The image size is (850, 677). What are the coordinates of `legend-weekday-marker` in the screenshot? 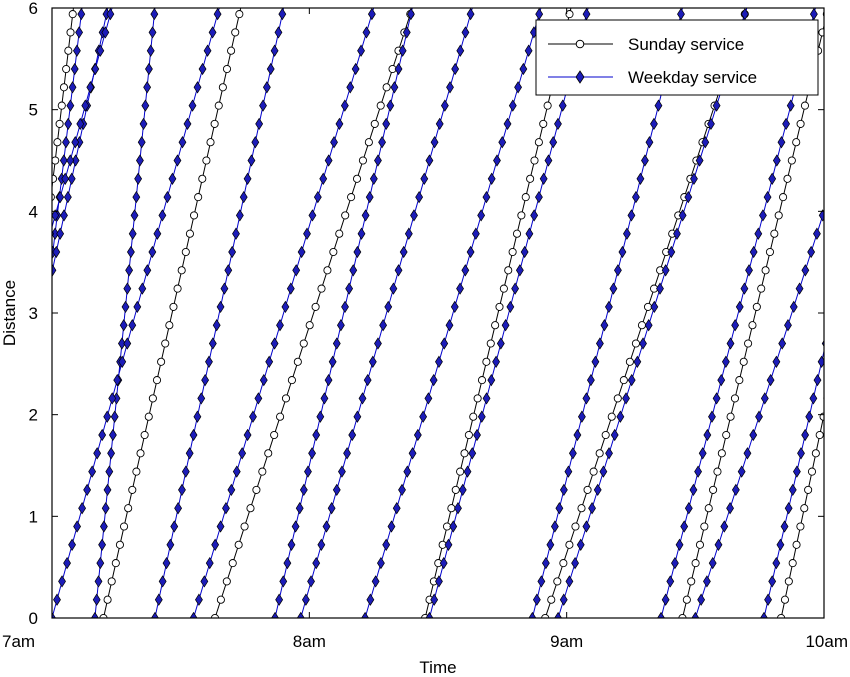 It's located at (580, 77).